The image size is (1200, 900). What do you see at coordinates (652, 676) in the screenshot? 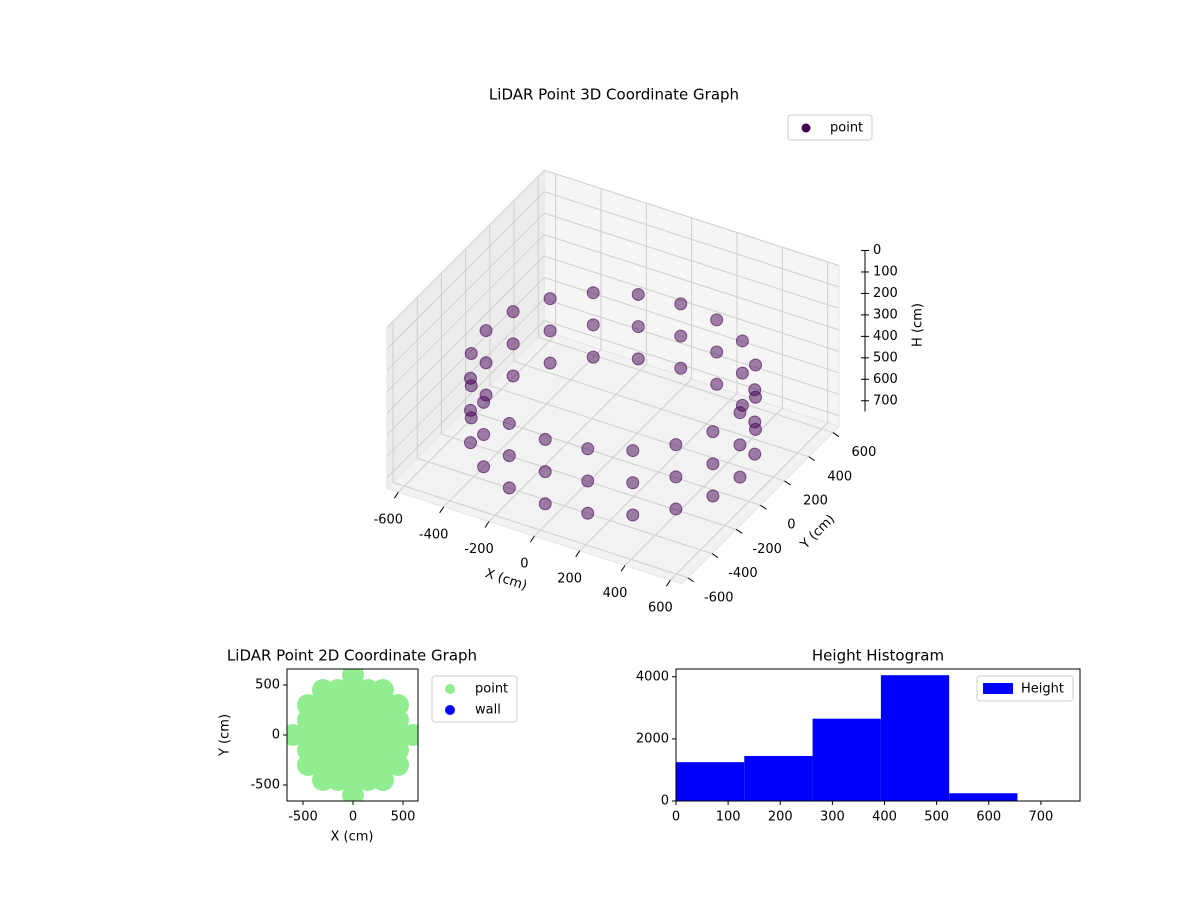
I see `y-tick-label: 4000` at bounding box center [652, 676].